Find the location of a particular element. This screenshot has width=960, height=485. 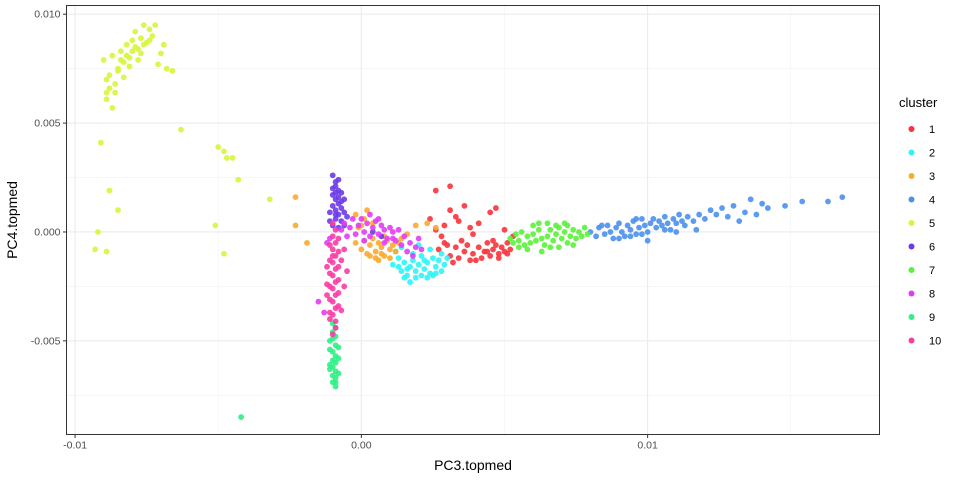

legend-label: 2 is located at coordinates (932, 154).